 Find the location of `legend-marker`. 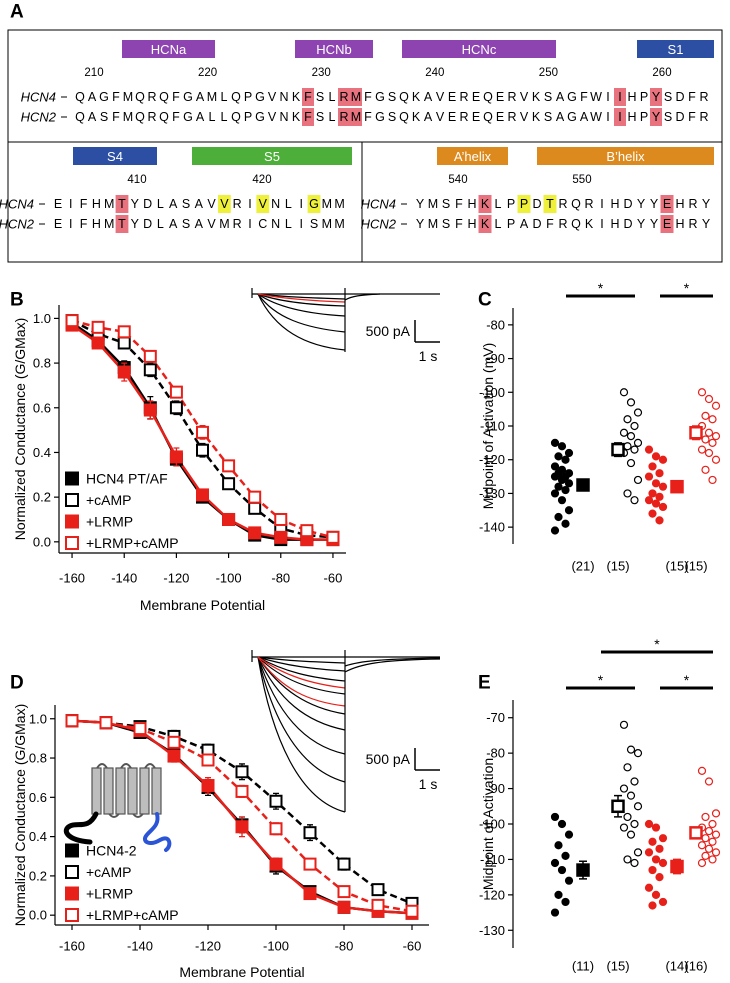

legend-marker is located at coordinates (72, 478).